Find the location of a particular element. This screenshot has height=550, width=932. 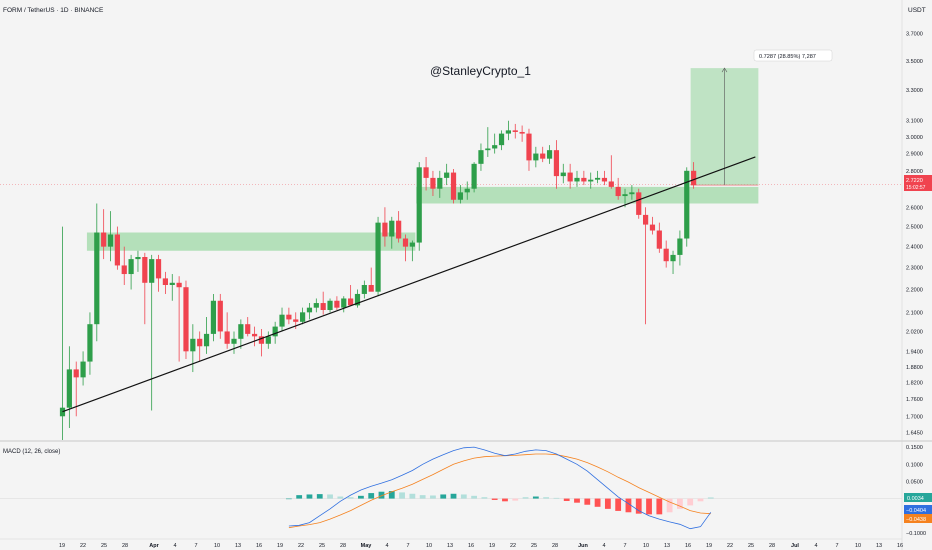

projection-box is located at coordinates (724, 126).